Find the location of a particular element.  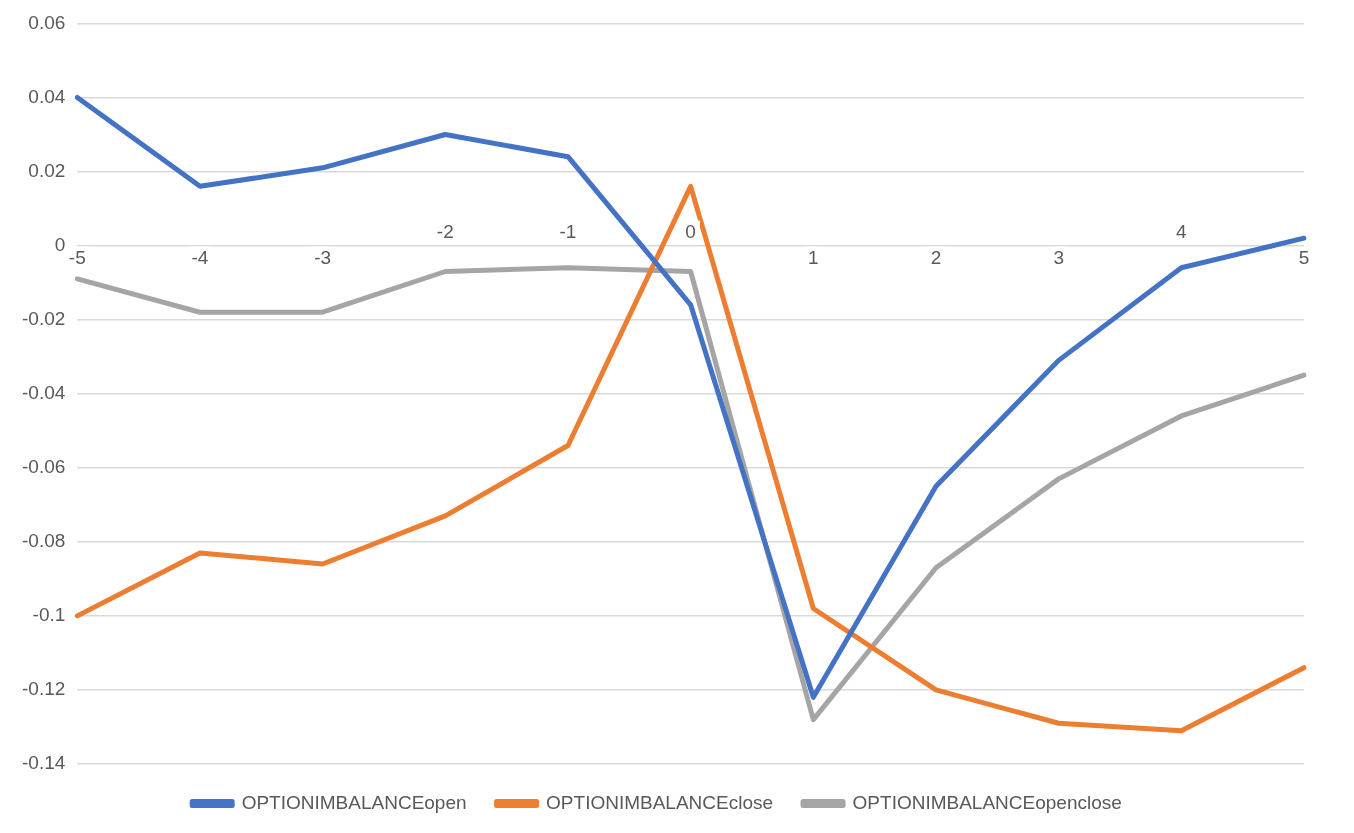

x-tick-label: 5 is located at coordinates (1304, 257).